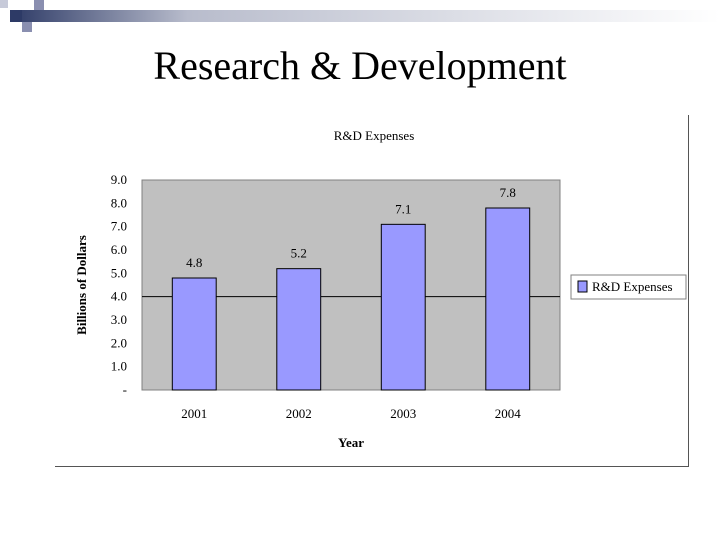 This screenshot has width=720, height=540. What do you see at coordinates (360, 65) in the screenshot?
I see `slide-title: Research & Development` at bounding box center [360, 65].